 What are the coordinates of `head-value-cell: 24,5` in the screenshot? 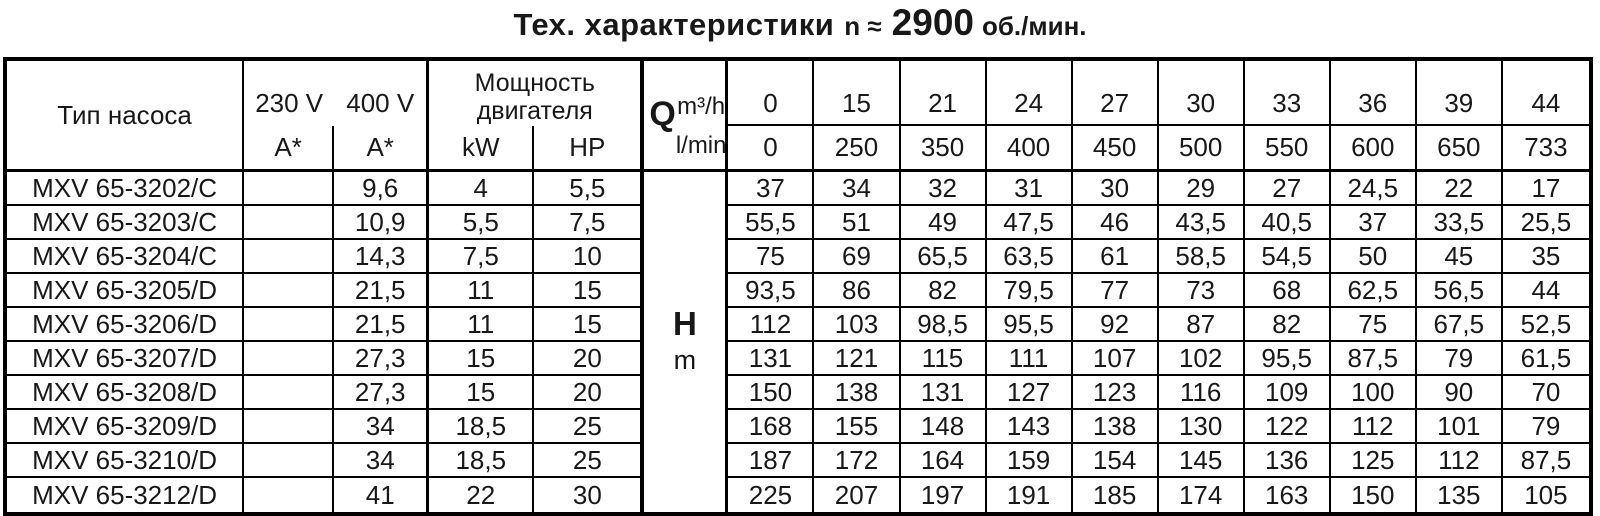 It's located at (1373, 189).